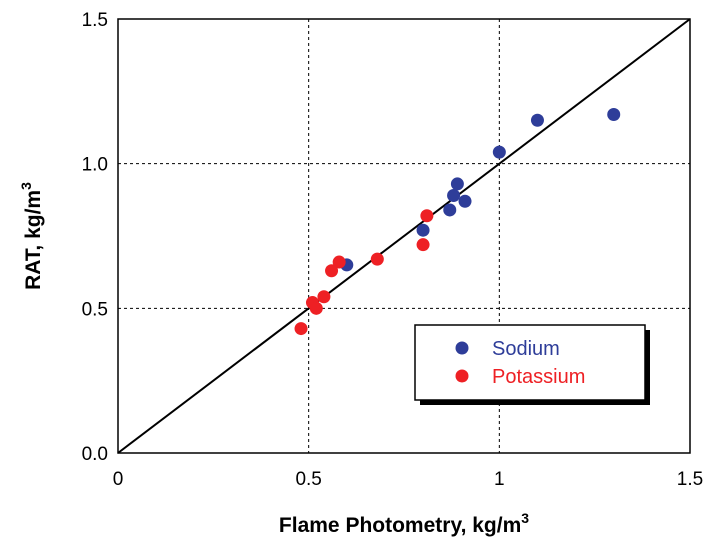 This screenshot has width=709, height=544. Describe the element at coordinates (462, 376) in the screenshot. I see `legend-marker-potassium` at that location.